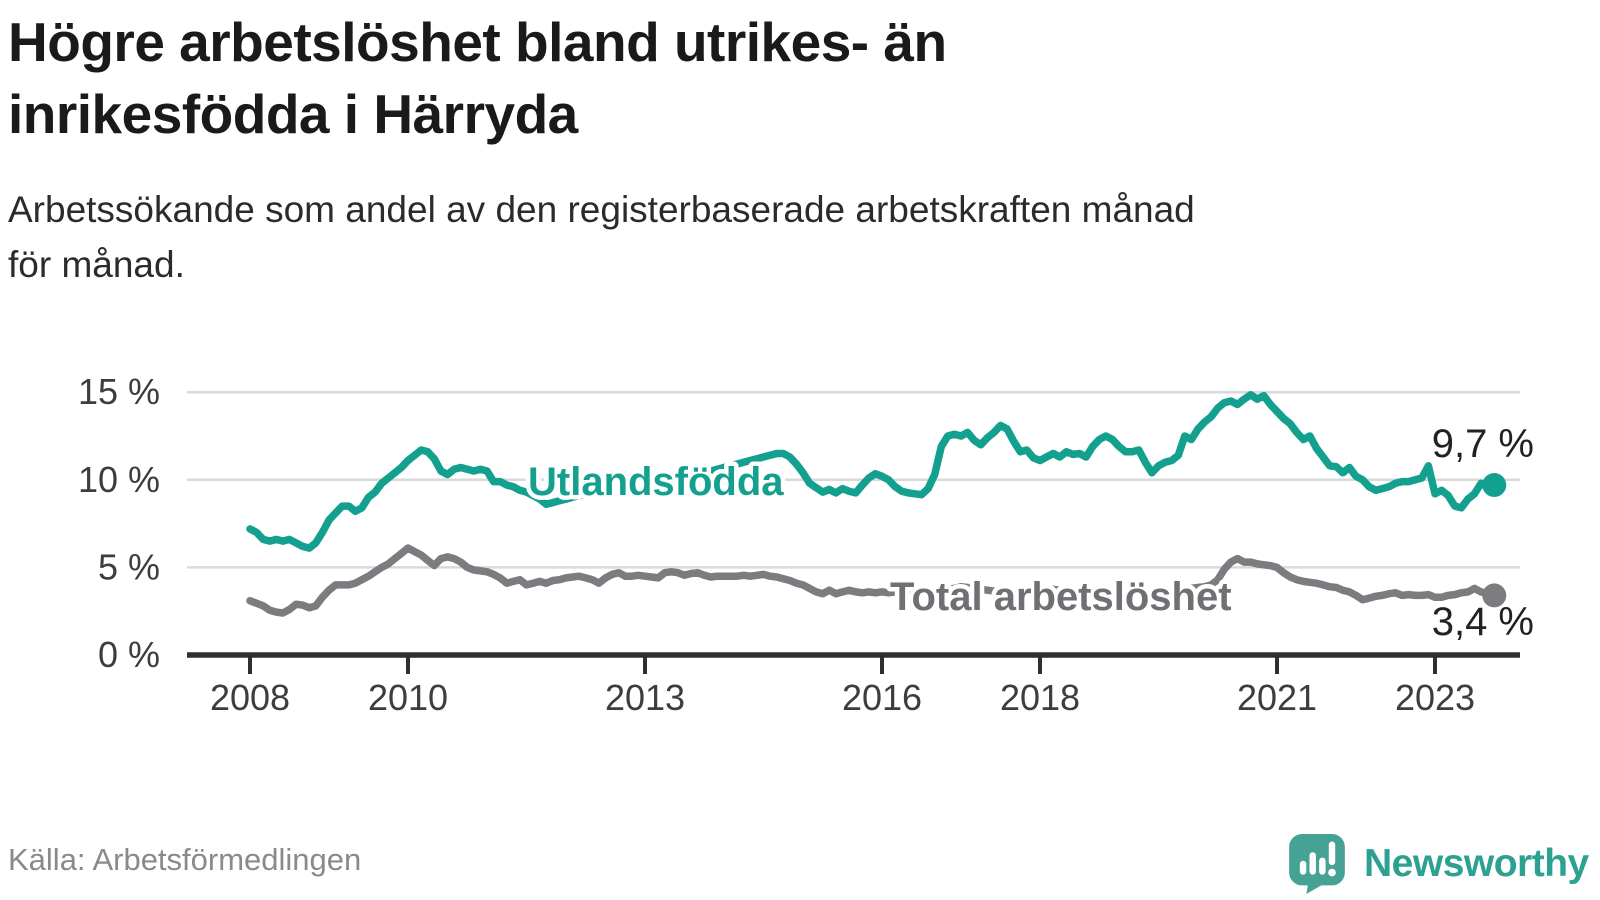 The width and height of the screenshot is (1600, 900). I want to click on x-axis-label: 2021, so click(1277, 697).